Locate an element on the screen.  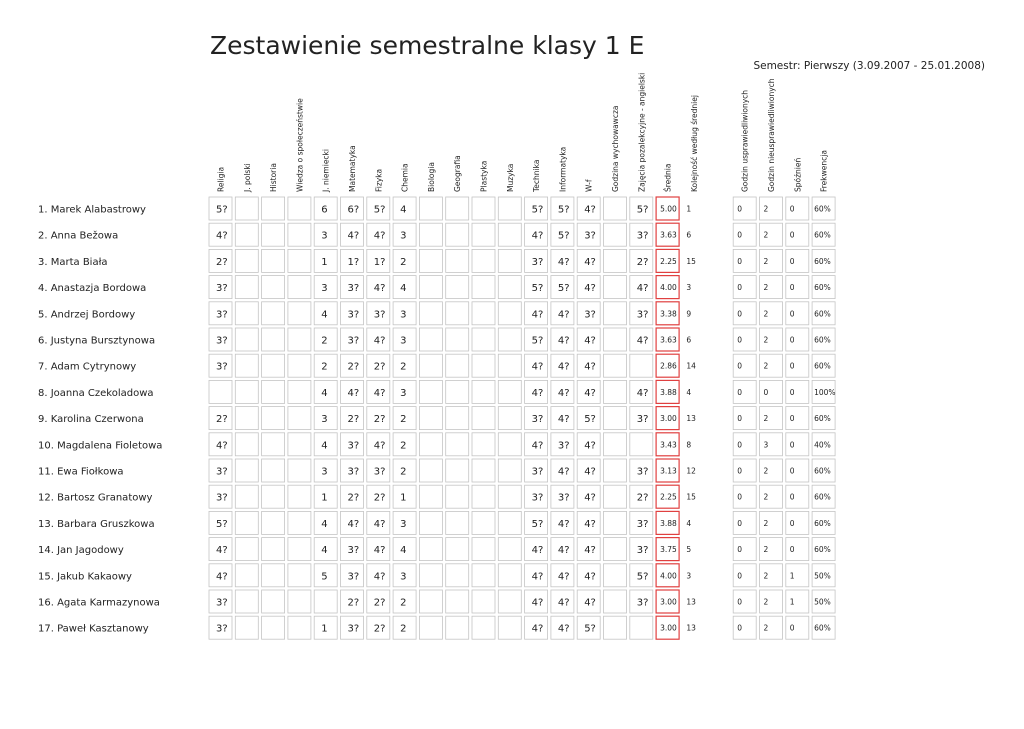
stat-value: 3.75 is located at coordinates (668, 549).